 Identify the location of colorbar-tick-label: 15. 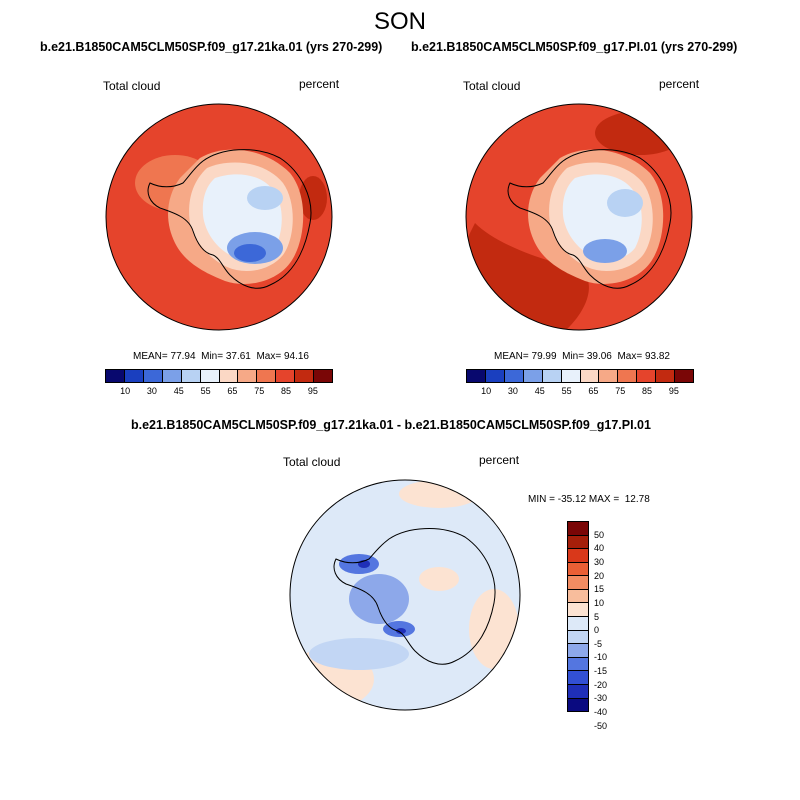
(599, 589).